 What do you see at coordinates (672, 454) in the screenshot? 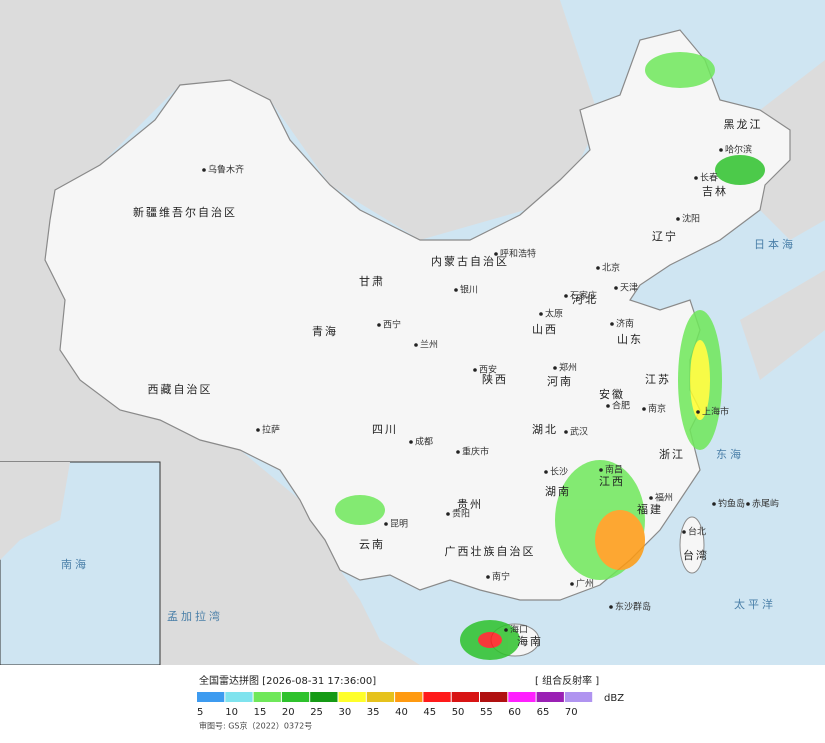
I see `province-label: 浙江` at bounding box center [672, 454].